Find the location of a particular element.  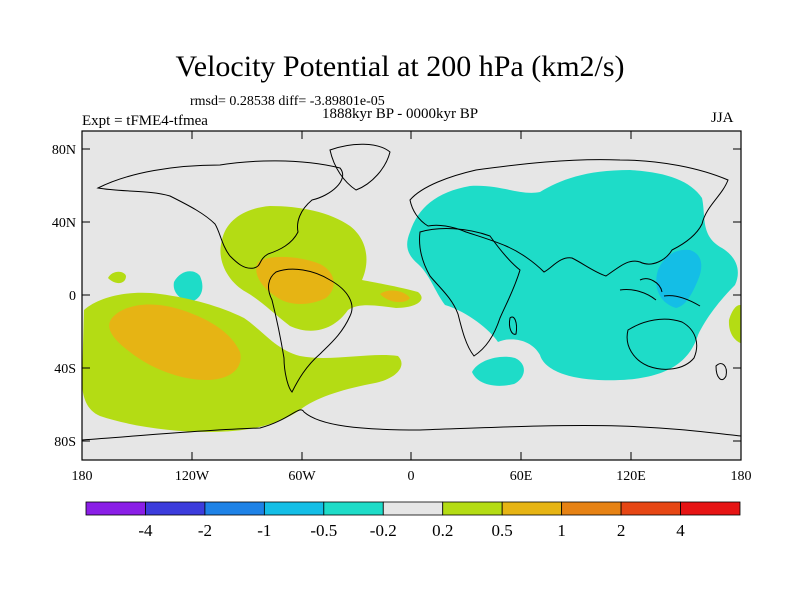

coastline-greenland is located at coordinates (360, 167).